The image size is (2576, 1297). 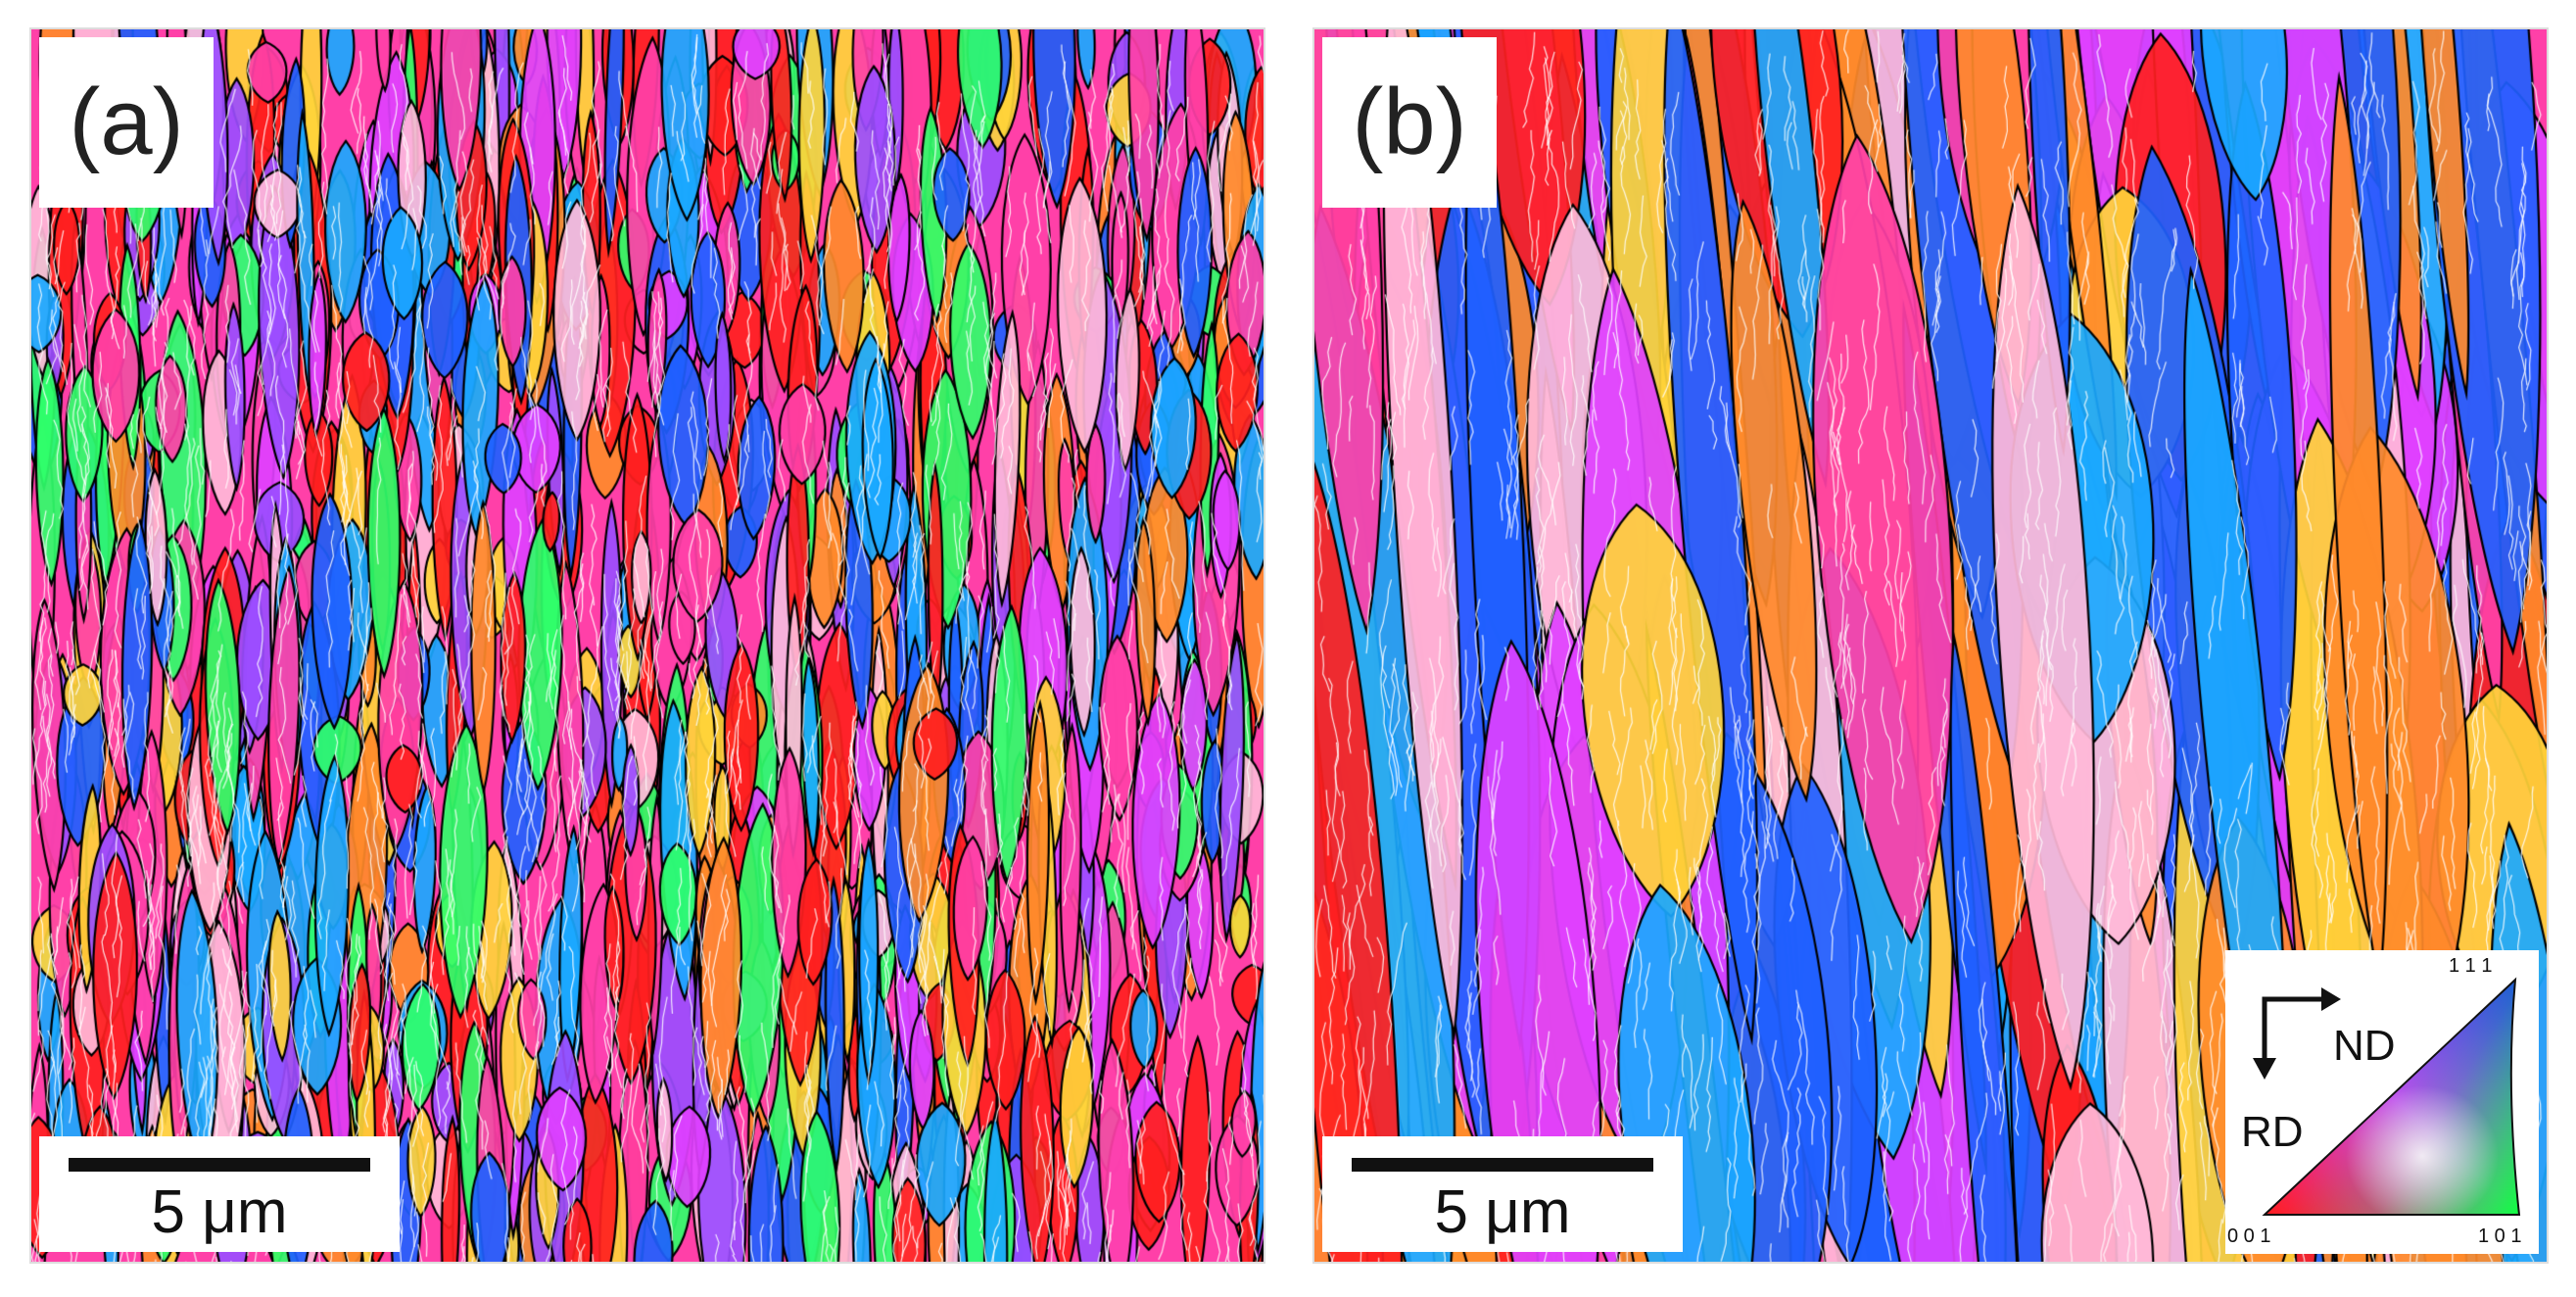 I want to click on axes-indicator-icon, so click(x=2292, y=1027).